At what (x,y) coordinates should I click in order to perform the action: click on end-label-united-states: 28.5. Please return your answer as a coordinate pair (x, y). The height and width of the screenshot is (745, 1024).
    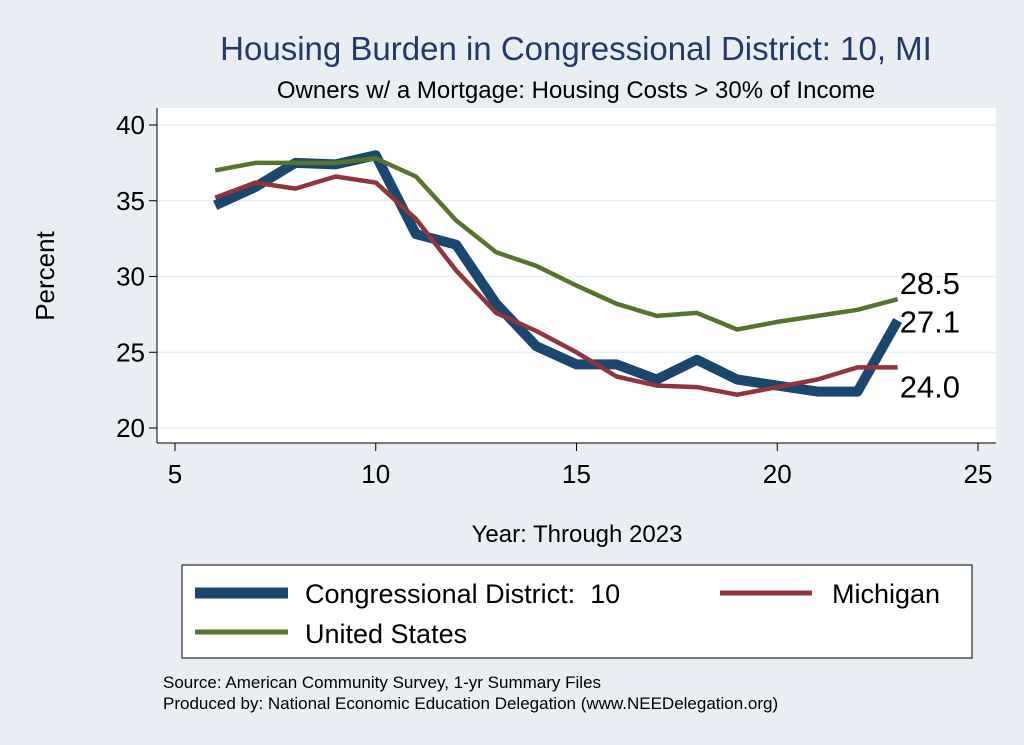
    Looking at the image, I should click on (930, 283).